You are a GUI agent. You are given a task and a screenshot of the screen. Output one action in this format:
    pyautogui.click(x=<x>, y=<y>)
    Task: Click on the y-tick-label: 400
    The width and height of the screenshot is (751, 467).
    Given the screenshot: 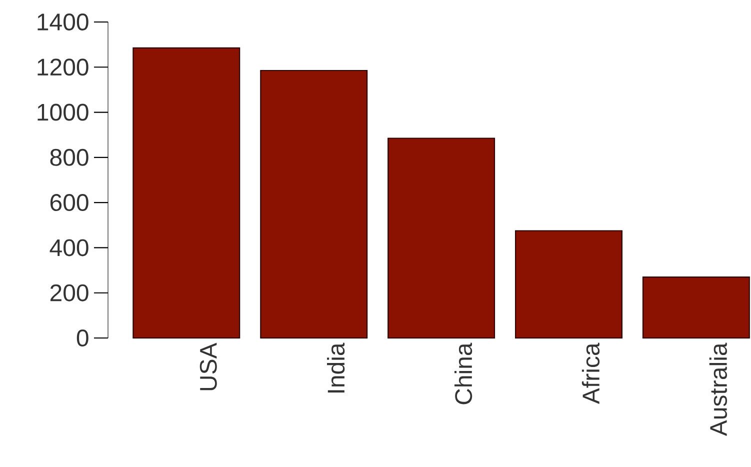 What is the action you would take?
    pyautogui.click(x=69, y=247)
    